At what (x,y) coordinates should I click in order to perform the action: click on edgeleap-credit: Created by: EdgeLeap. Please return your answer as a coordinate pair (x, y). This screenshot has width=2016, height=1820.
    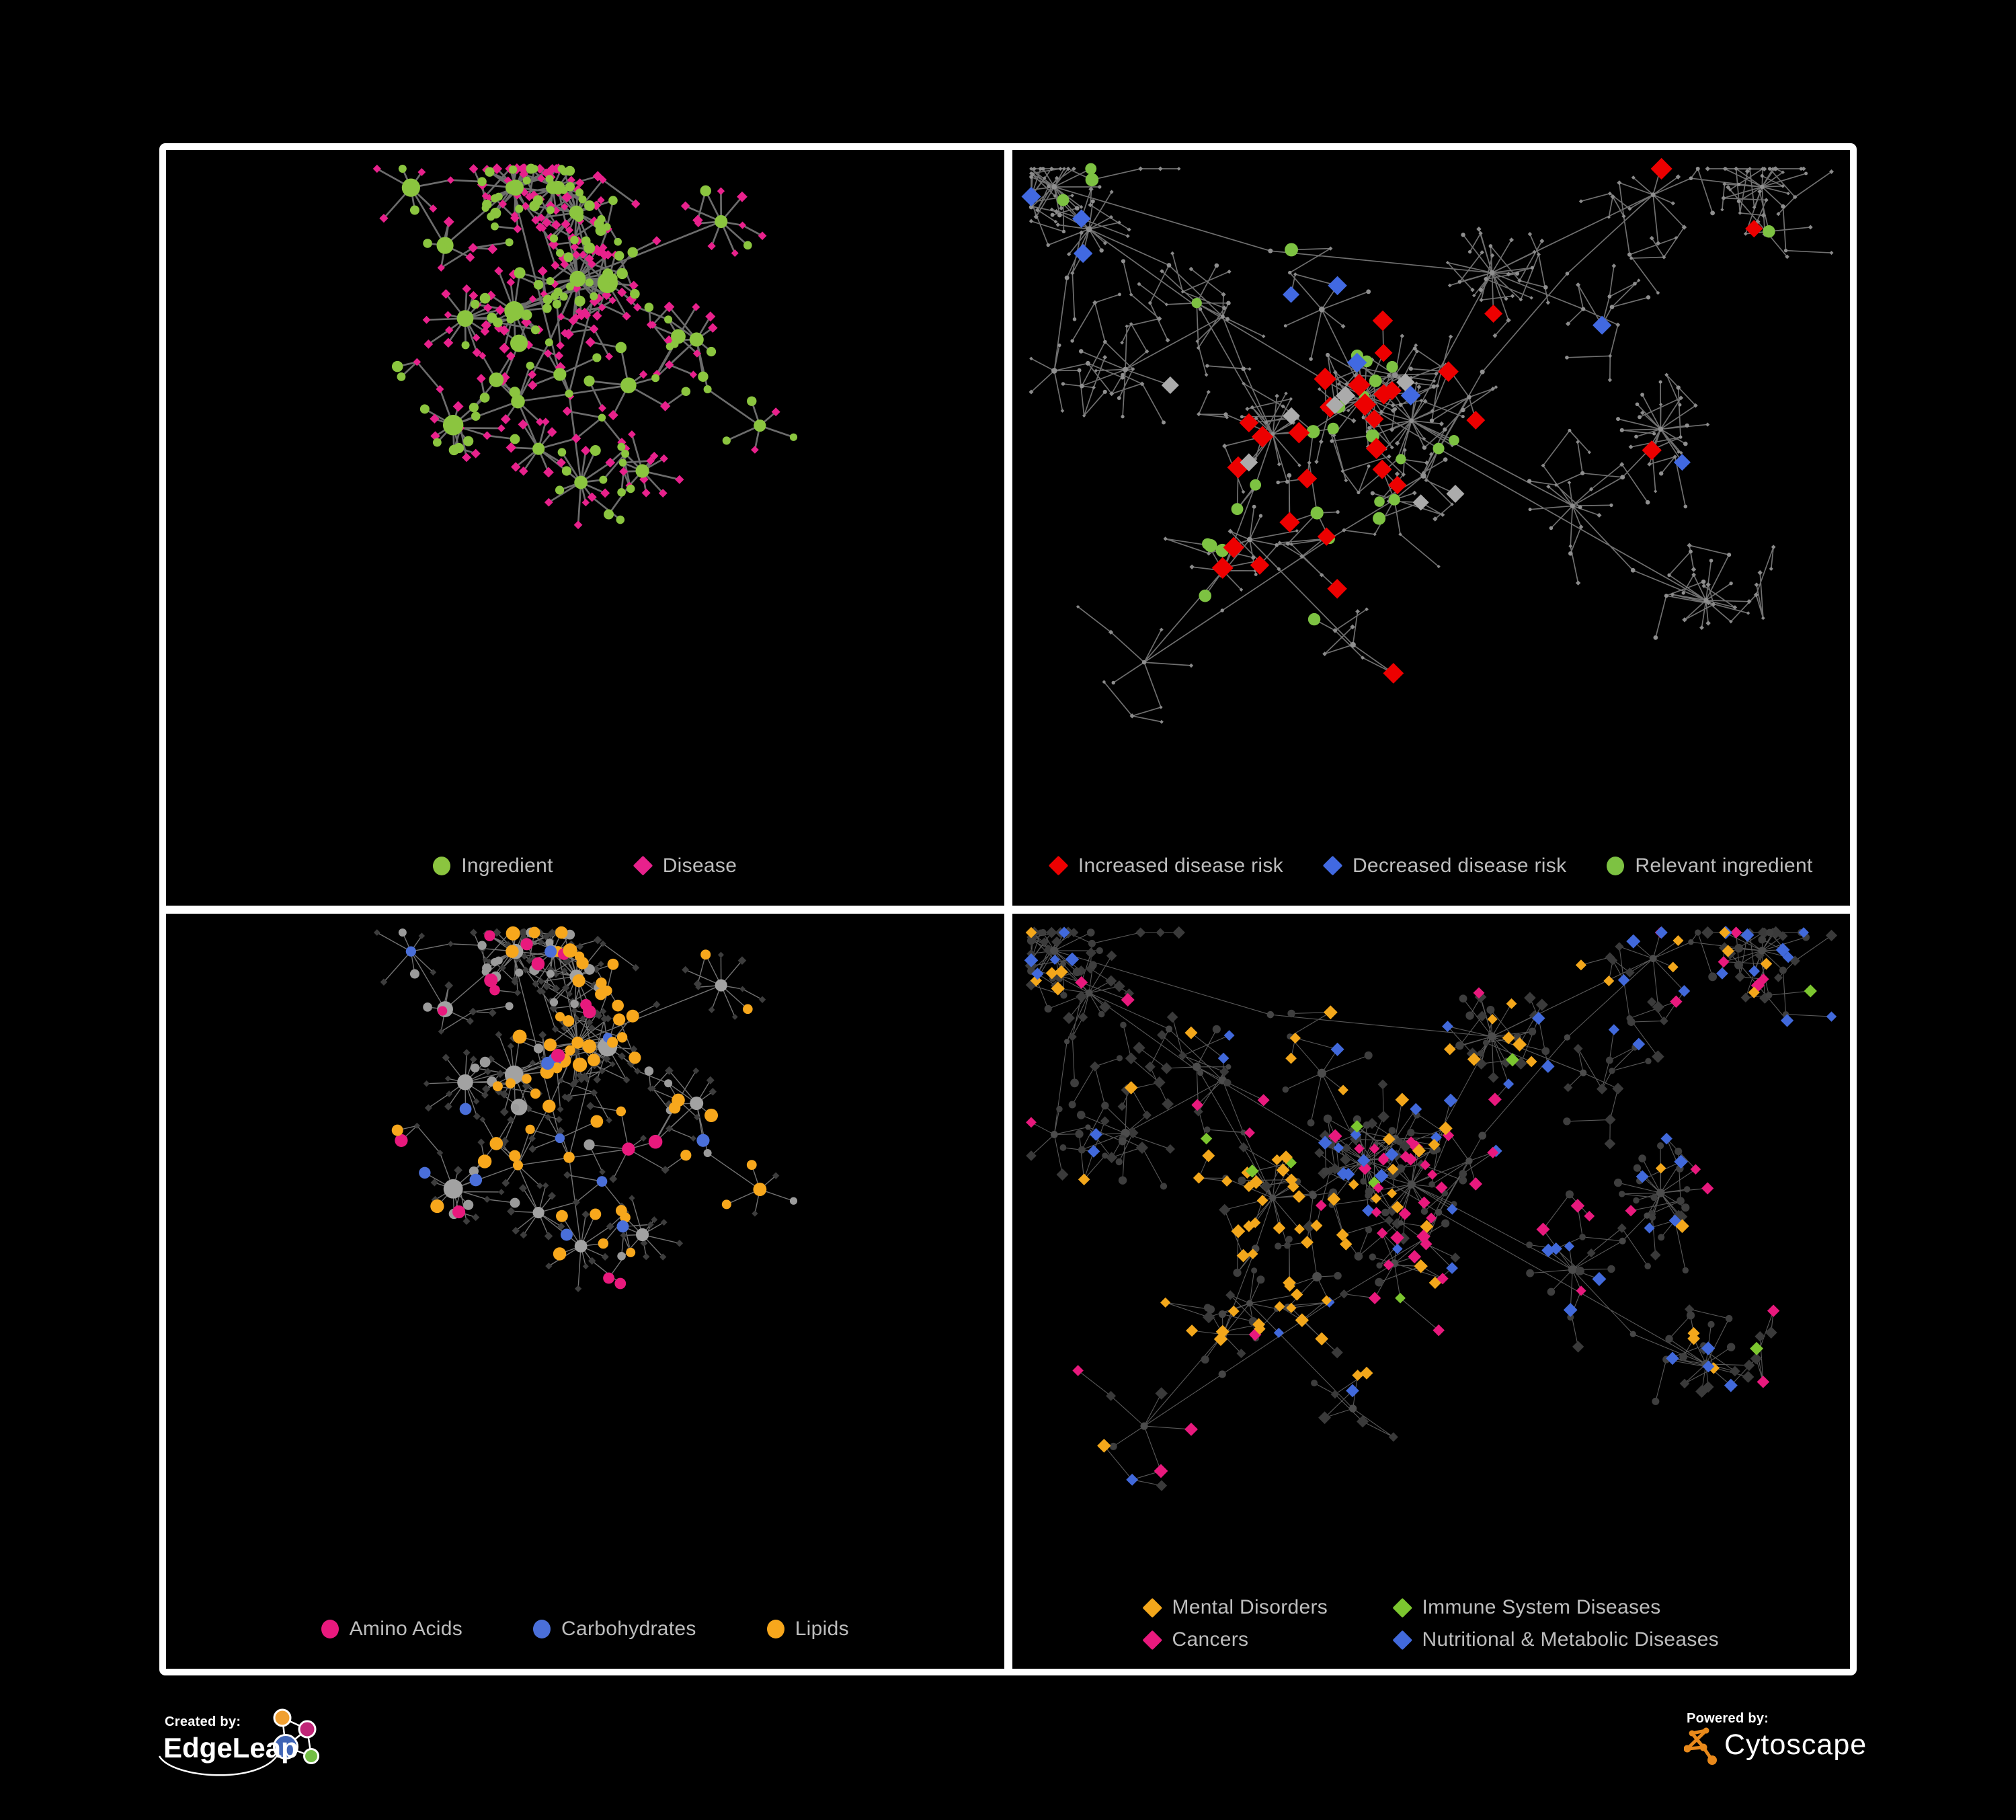
    Looking at the image, I should click on (265, 1758).